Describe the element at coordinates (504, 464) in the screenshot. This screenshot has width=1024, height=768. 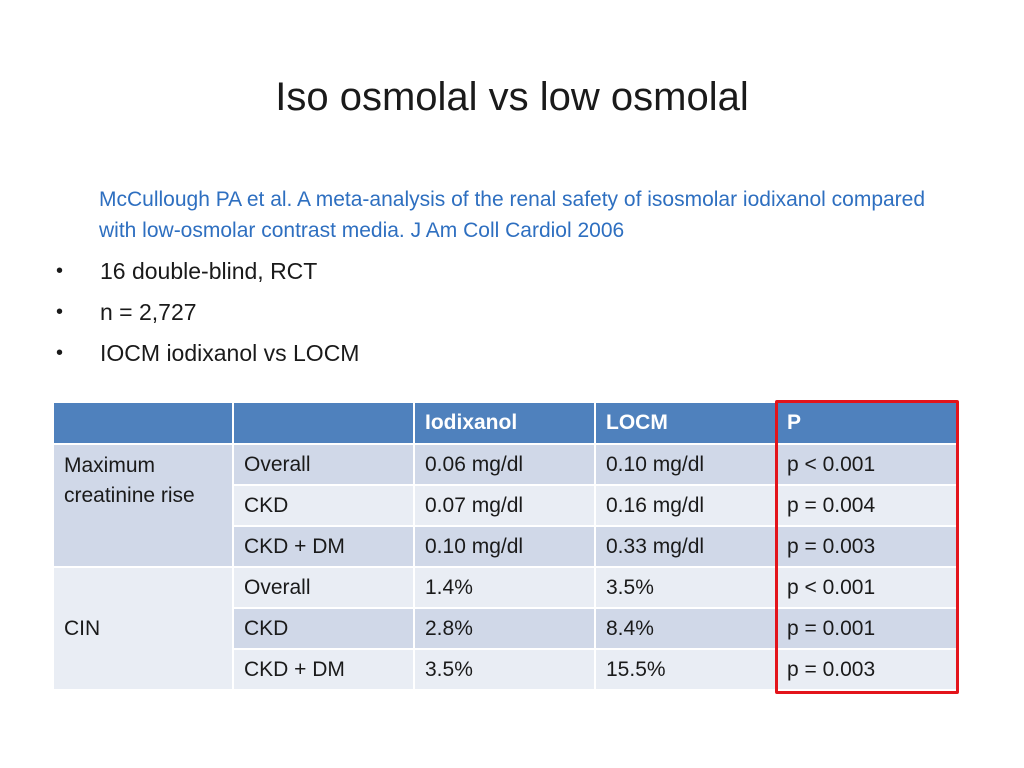
I see `table-cell: 0.06 mg/dl` at that location.